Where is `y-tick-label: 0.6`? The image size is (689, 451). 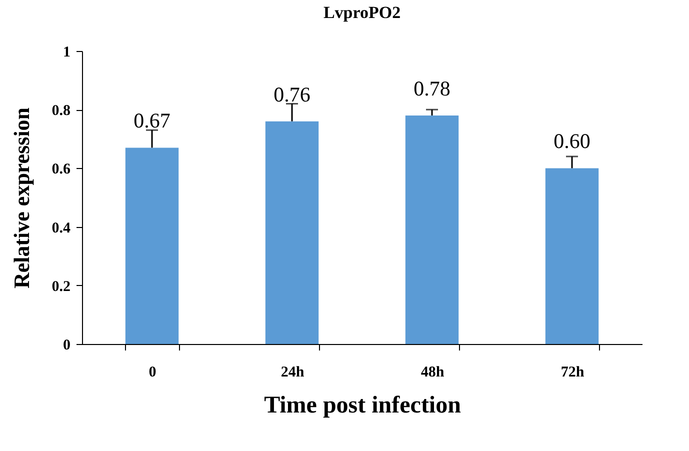
y-tick-label: 0.6 is located at coordinates (61, 170).